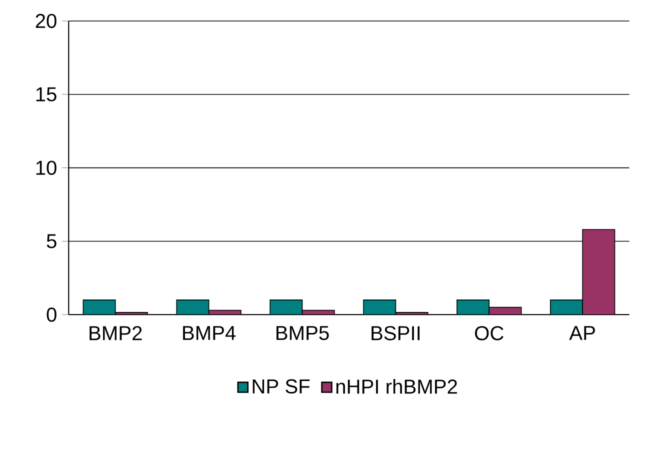  I want to click on legend-label: NP SF, so click(281, 386).